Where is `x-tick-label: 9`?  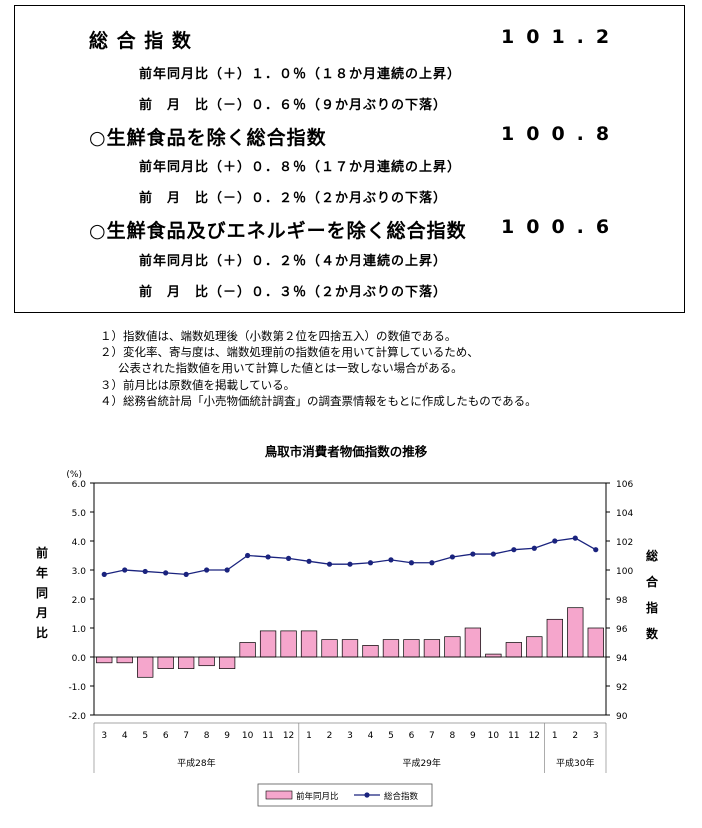
x-tick-label: 9 is located at coordinates (227, 736).